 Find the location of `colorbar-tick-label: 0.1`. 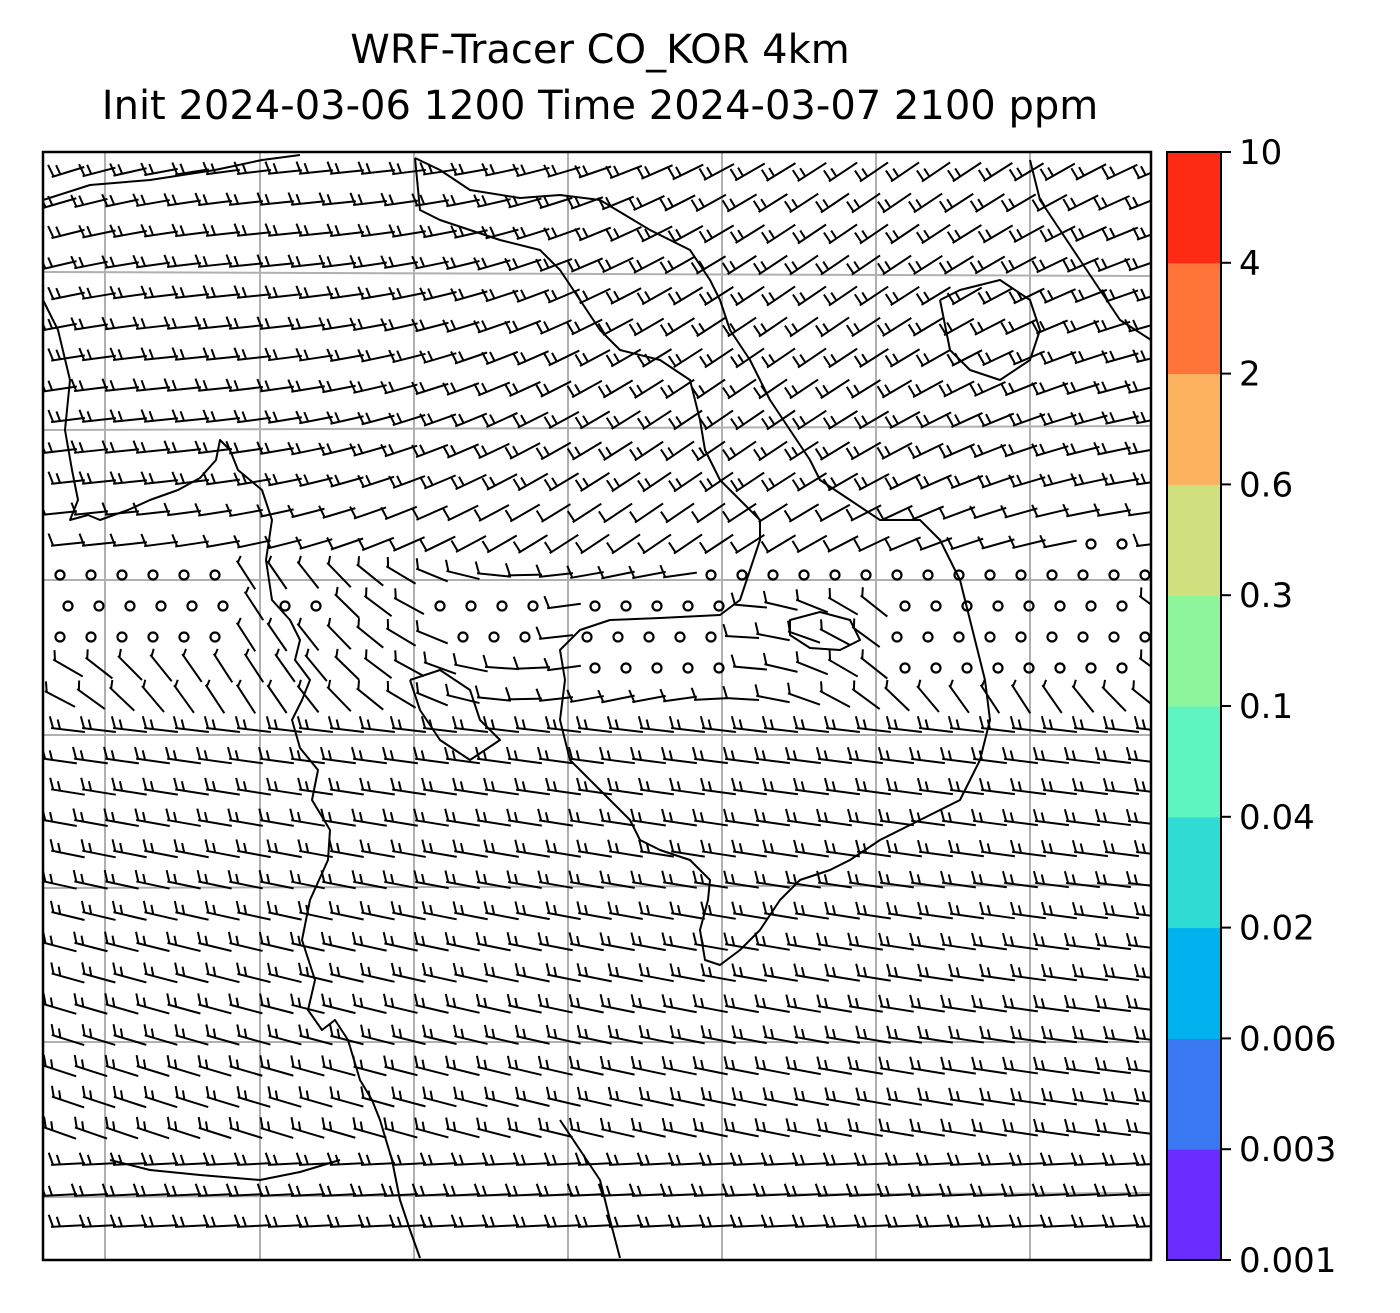

colorbar-tick-label: 0.1 is located at coordinates (1266, 707).